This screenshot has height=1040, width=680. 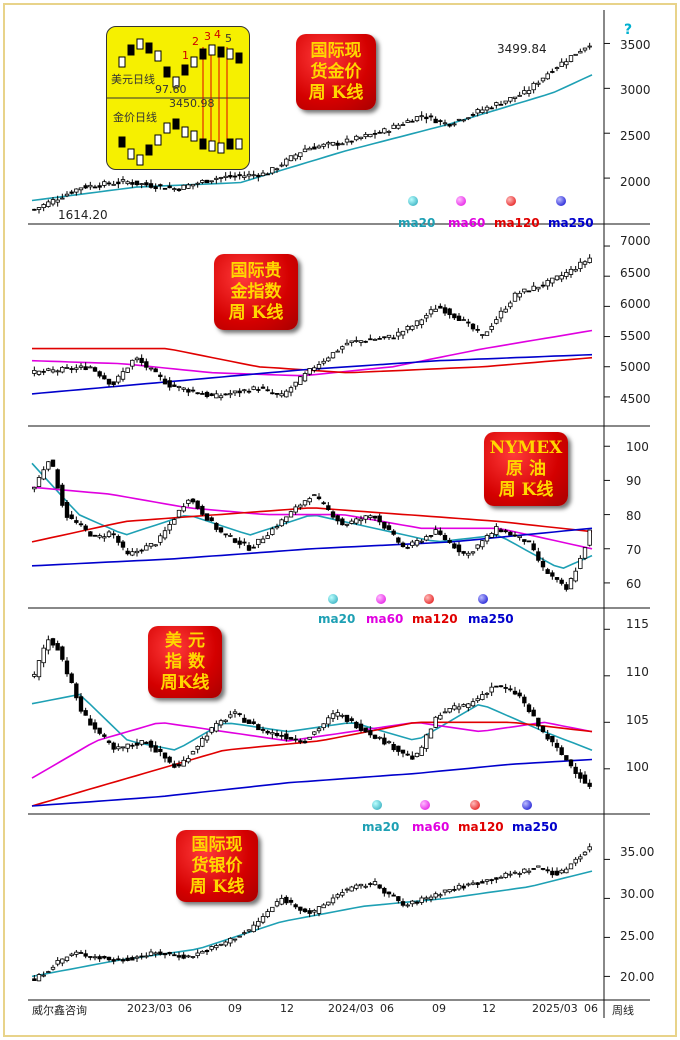 I want to click on ma250-legend-dot, so click(x=561, y=201).